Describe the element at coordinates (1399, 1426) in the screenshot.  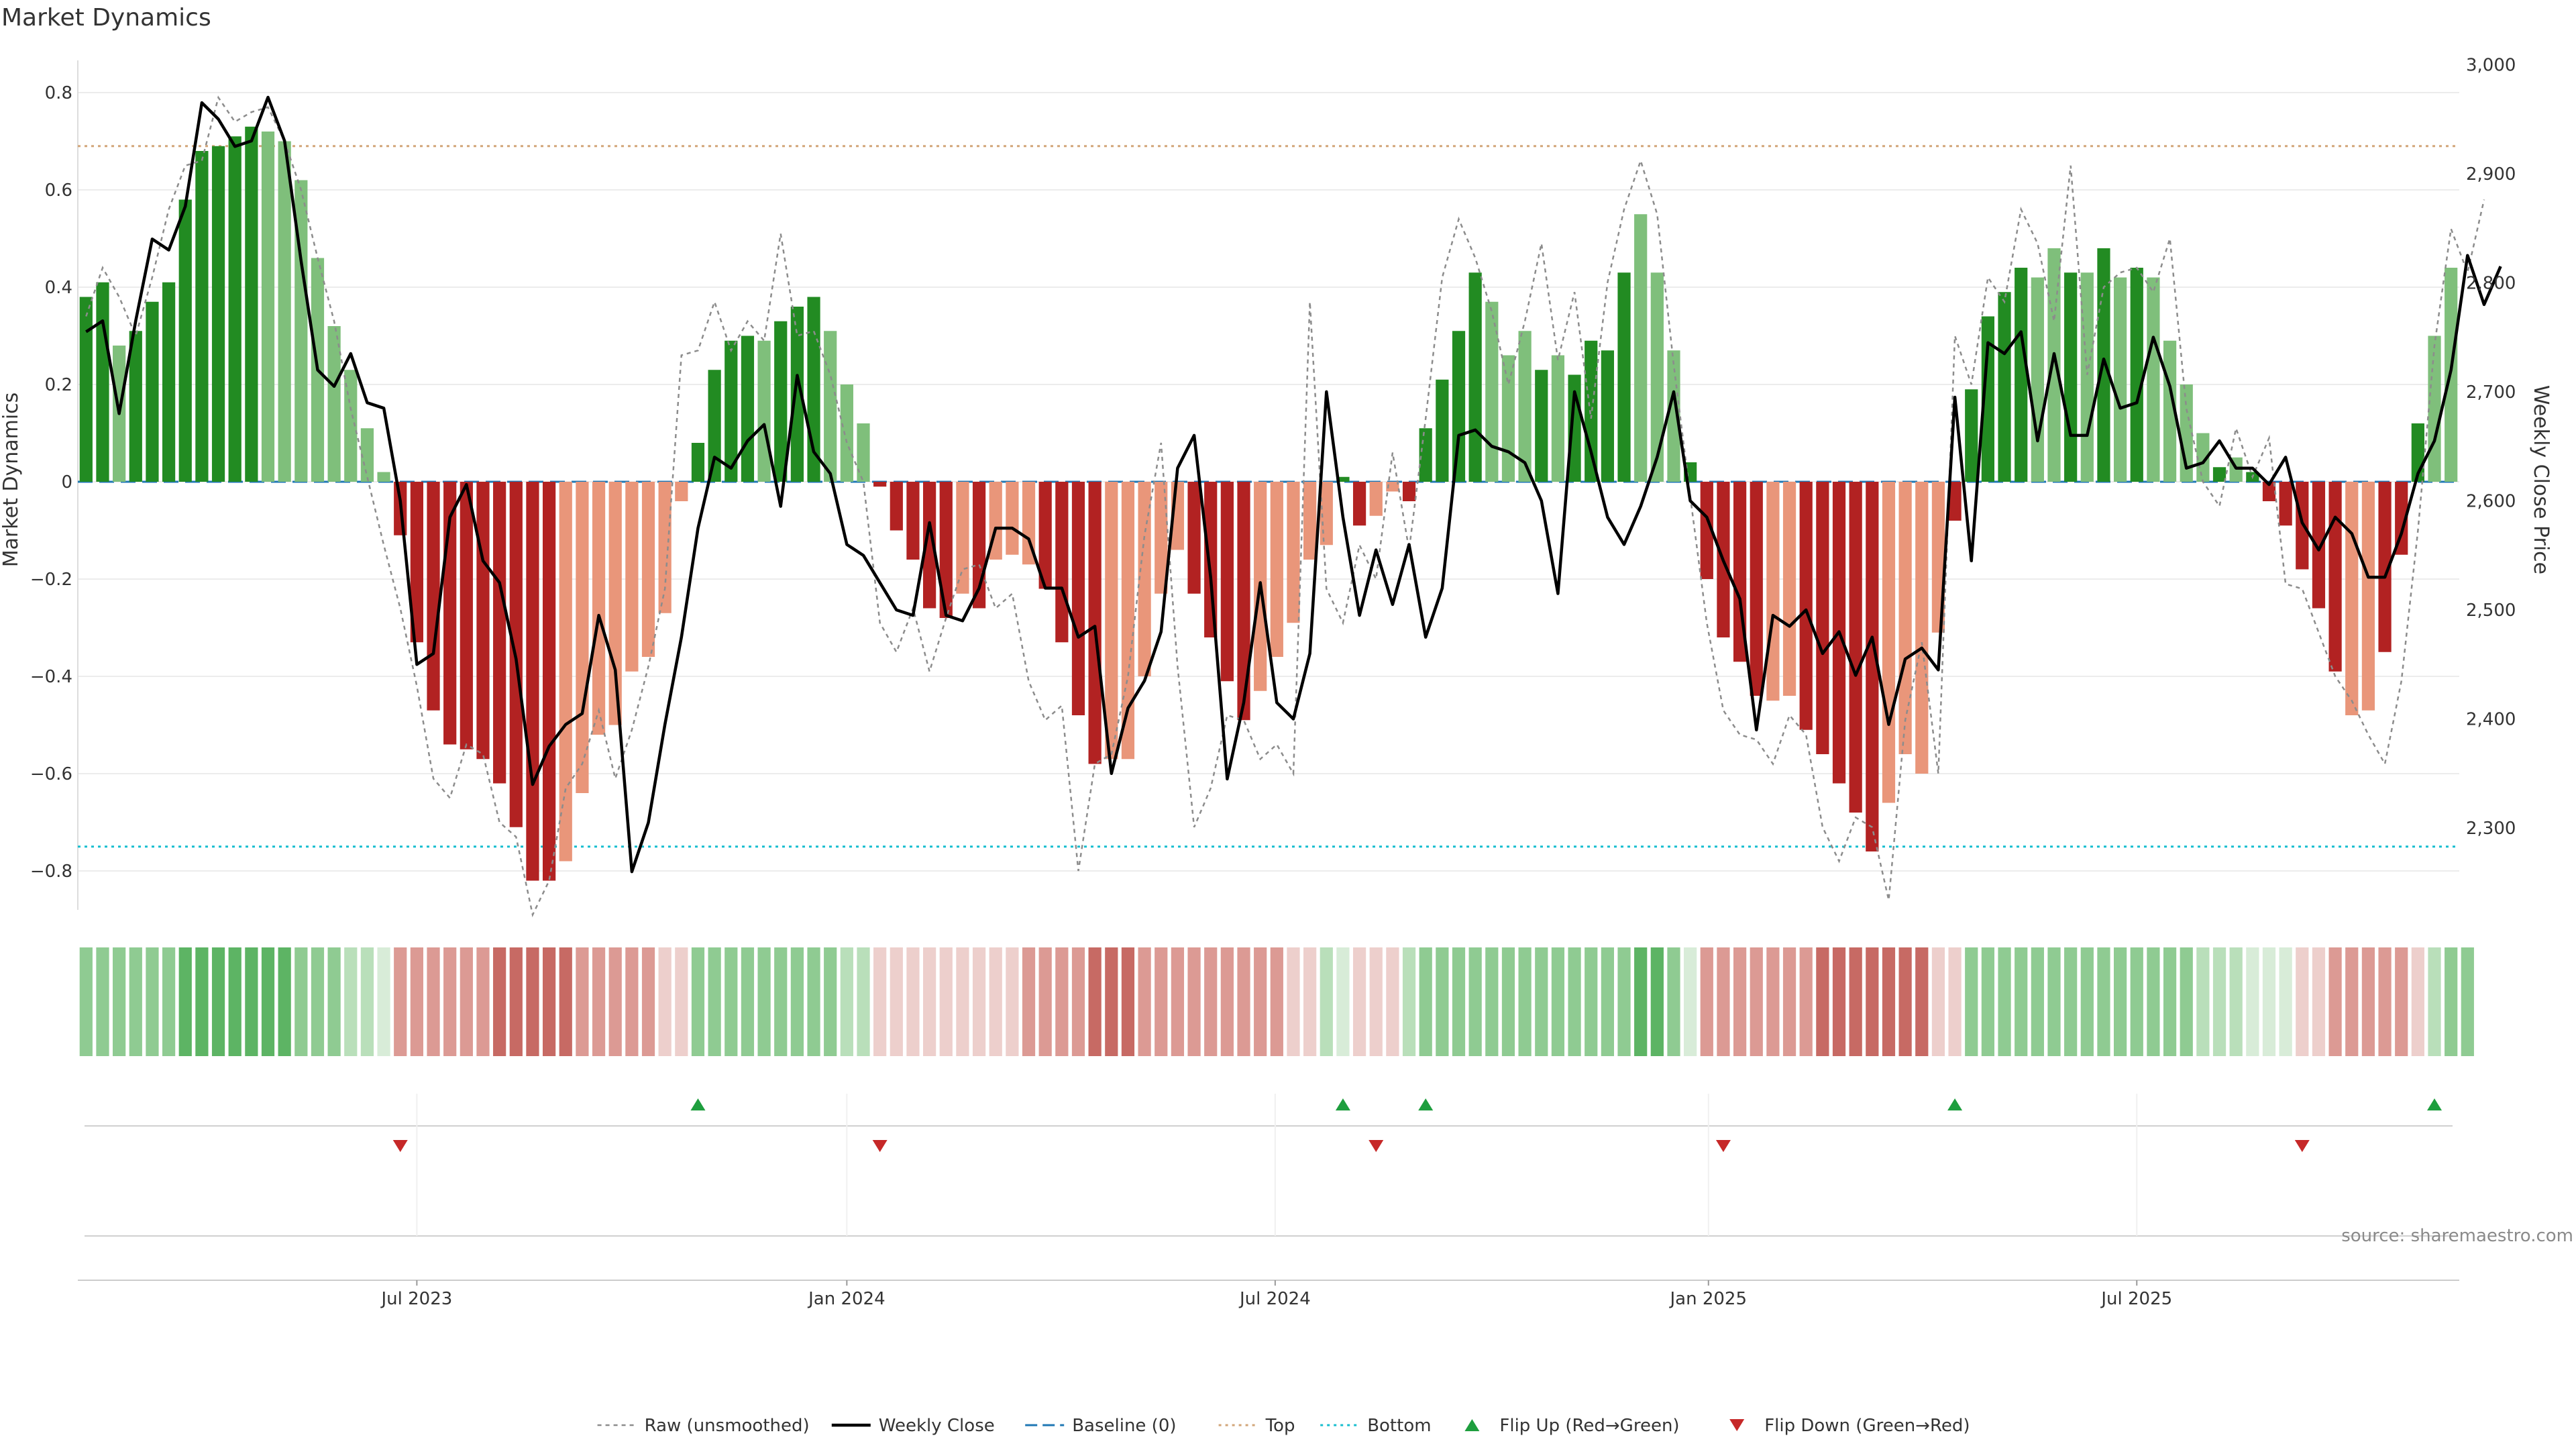
I see `legend-label: Bottom` at that location.